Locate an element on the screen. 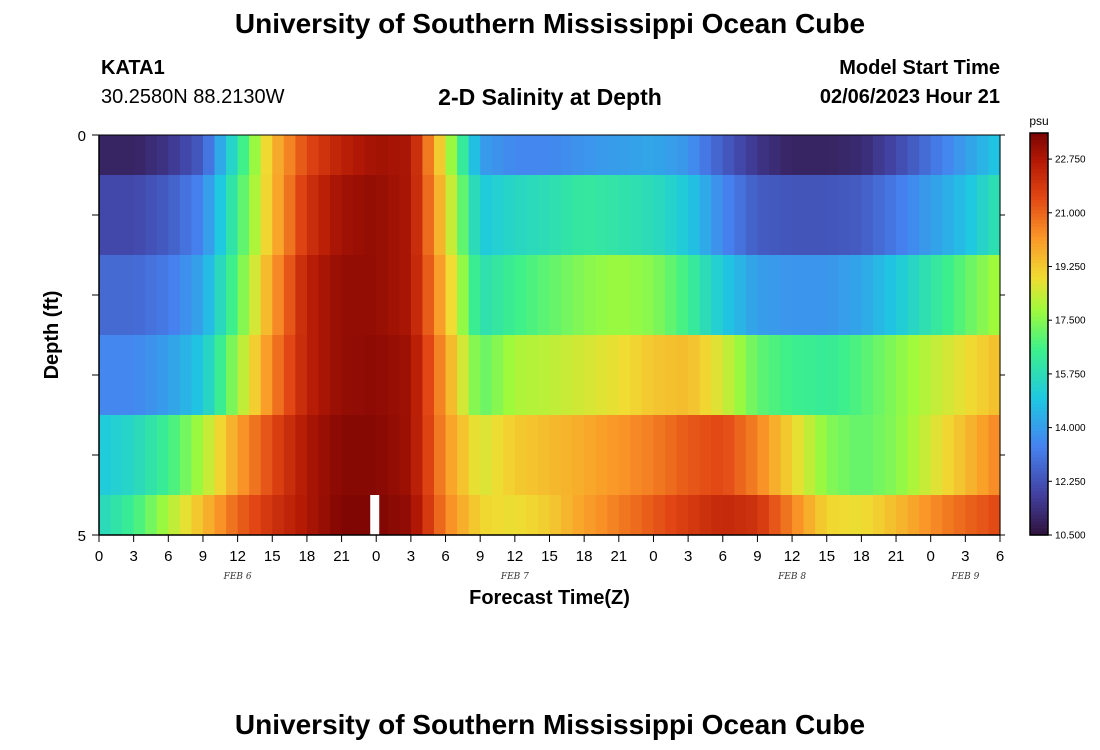 Image resolution: width=1100 pixels, height=750 pixels. date-label: FEB 8 is located at coordinates (791, 577).